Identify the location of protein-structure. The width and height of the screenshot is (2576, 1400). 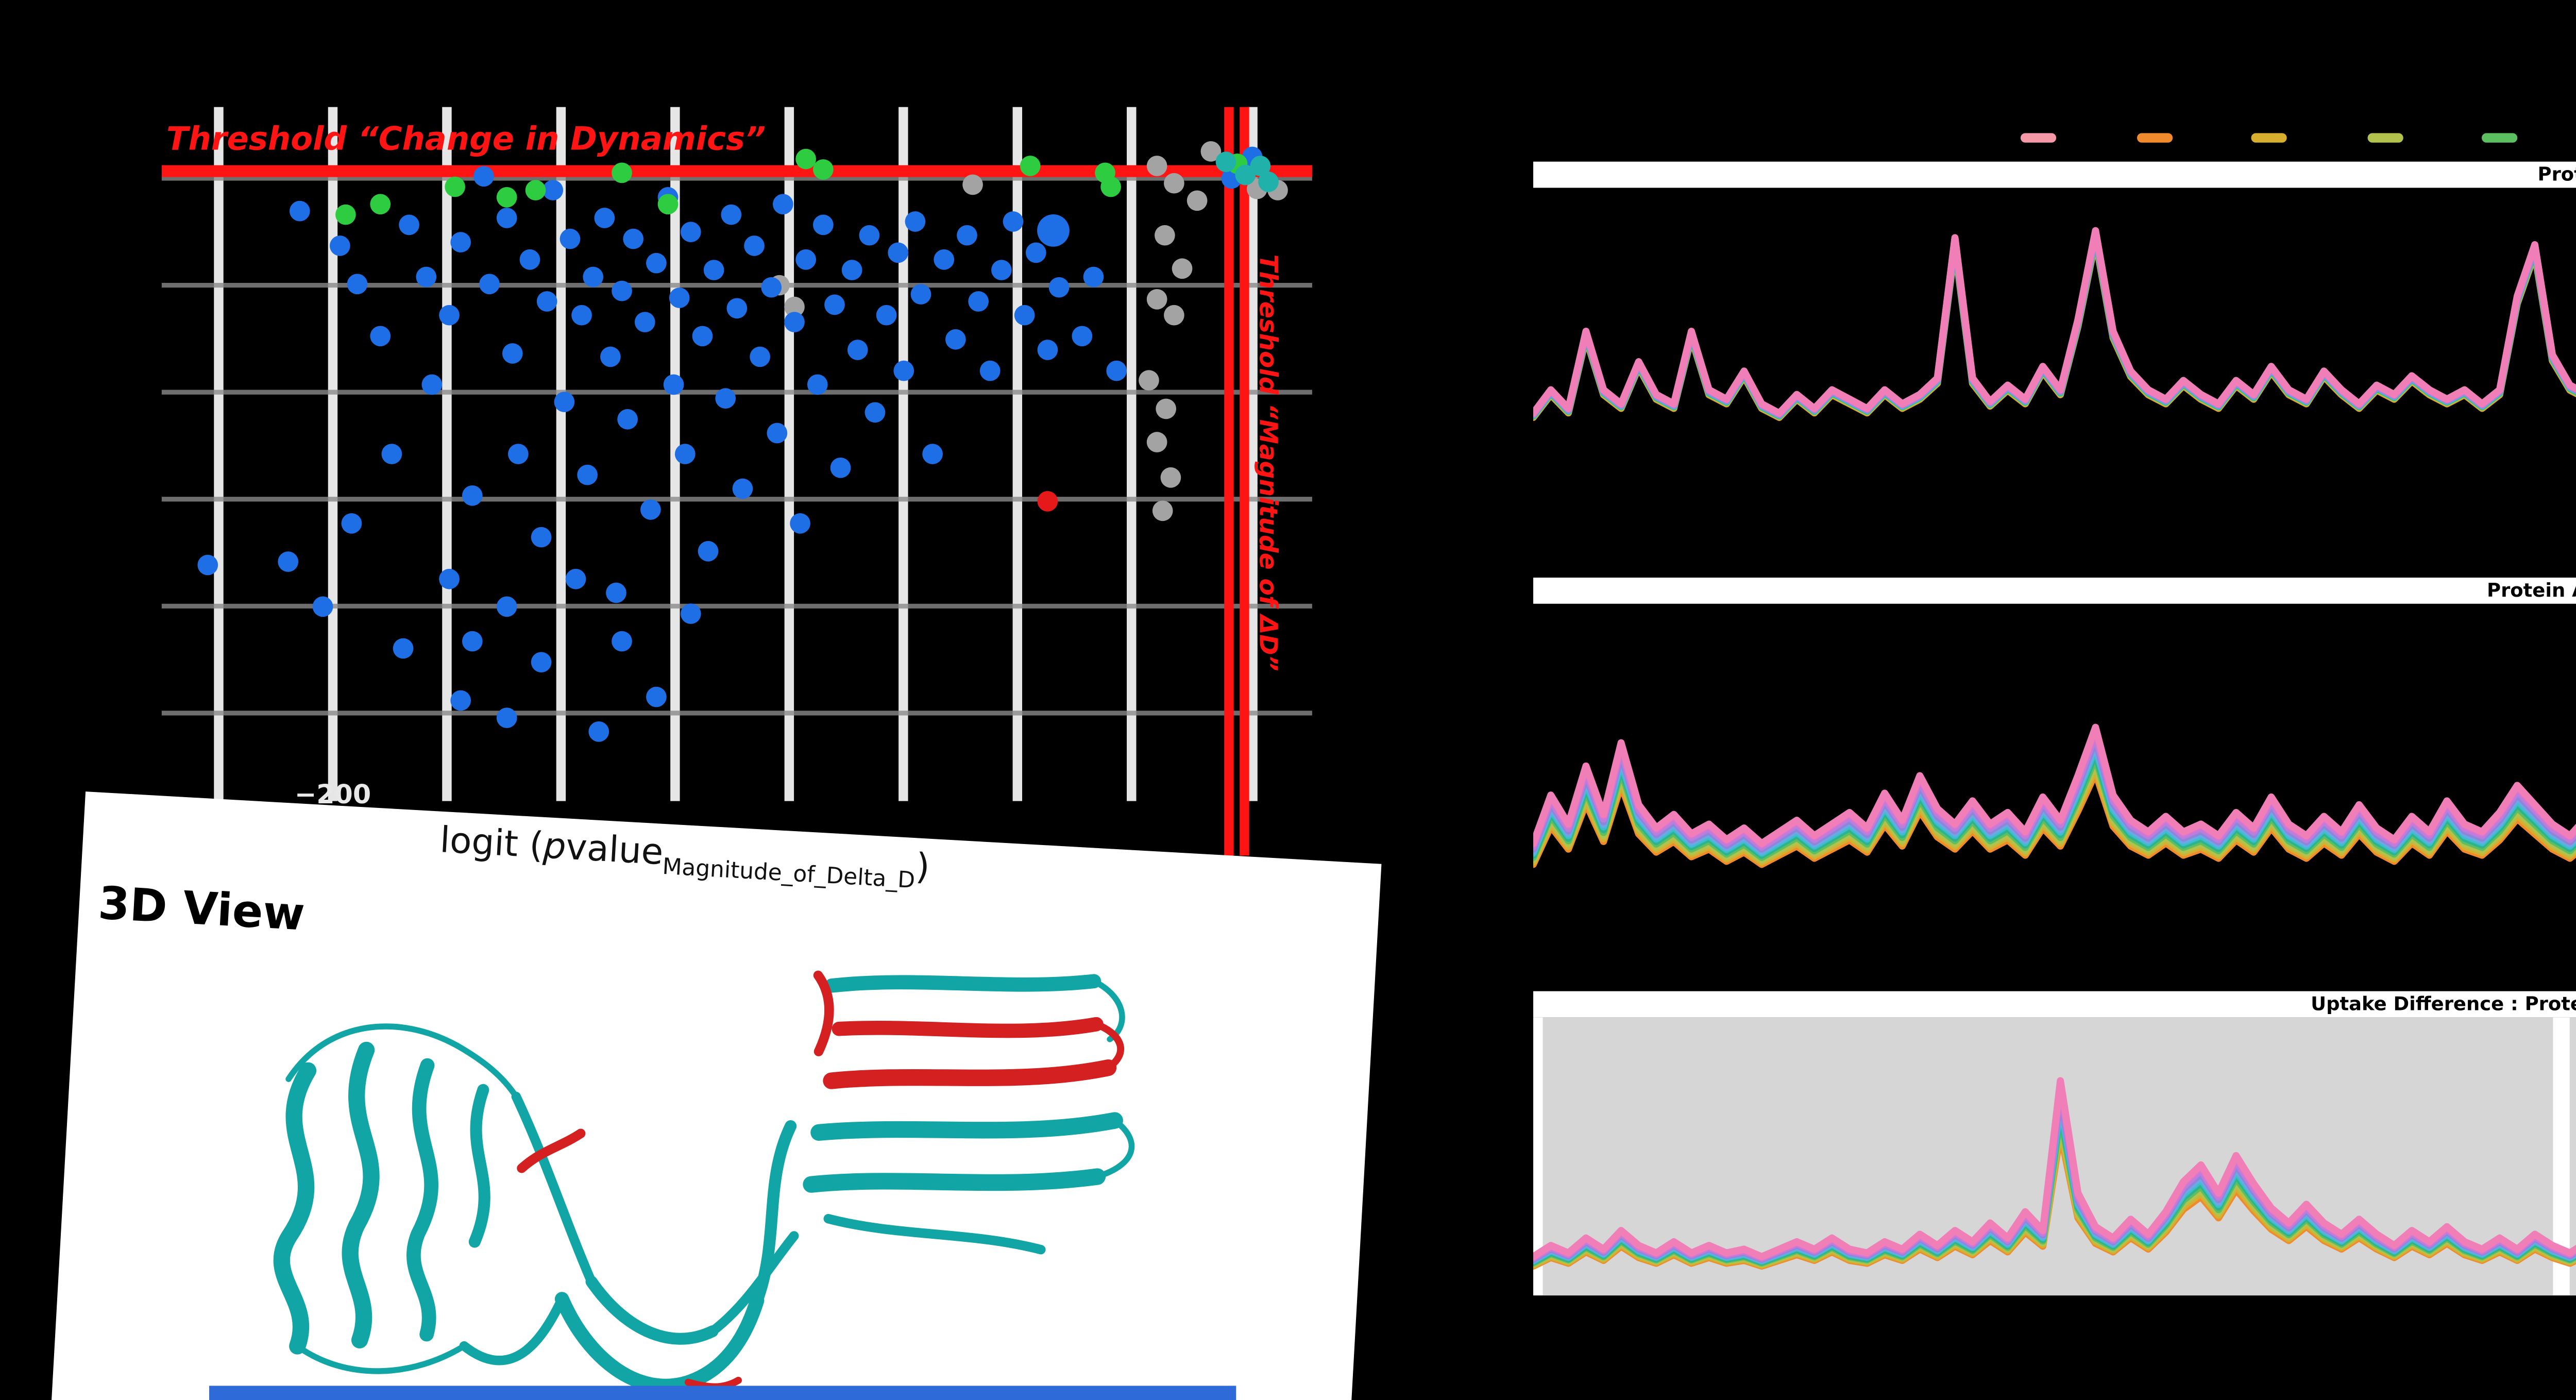
(687, 1161).